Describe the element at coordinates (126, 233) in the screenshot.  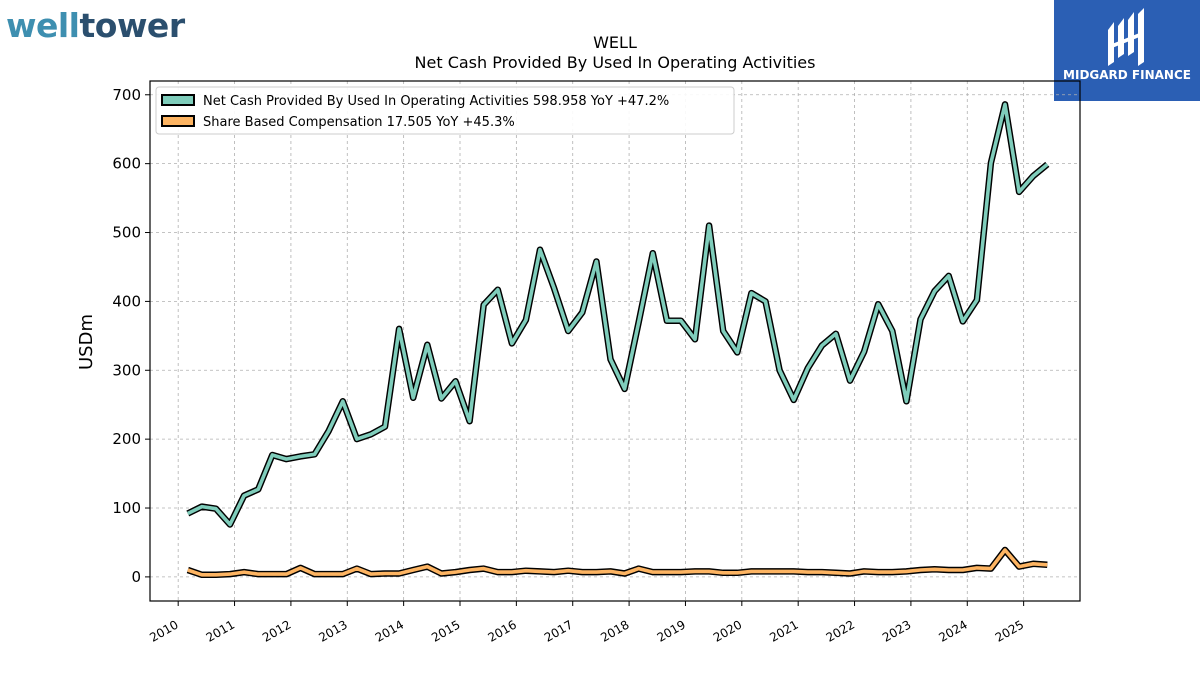
I see `y-tick-label: 500` at that location.